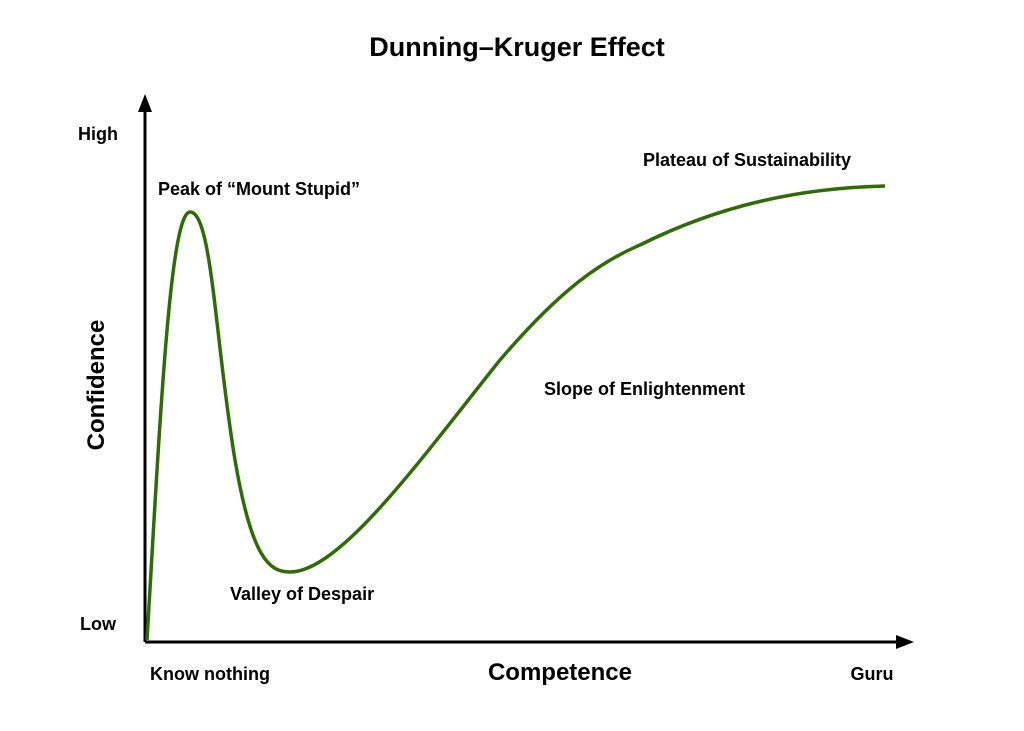 Image resolution: width=1024 pixels, height=731 pixels. Describe the element at coordinates (747, 160) in the screenshot. I see `plateau-annotation: Plateau of Sustainability` at that location.